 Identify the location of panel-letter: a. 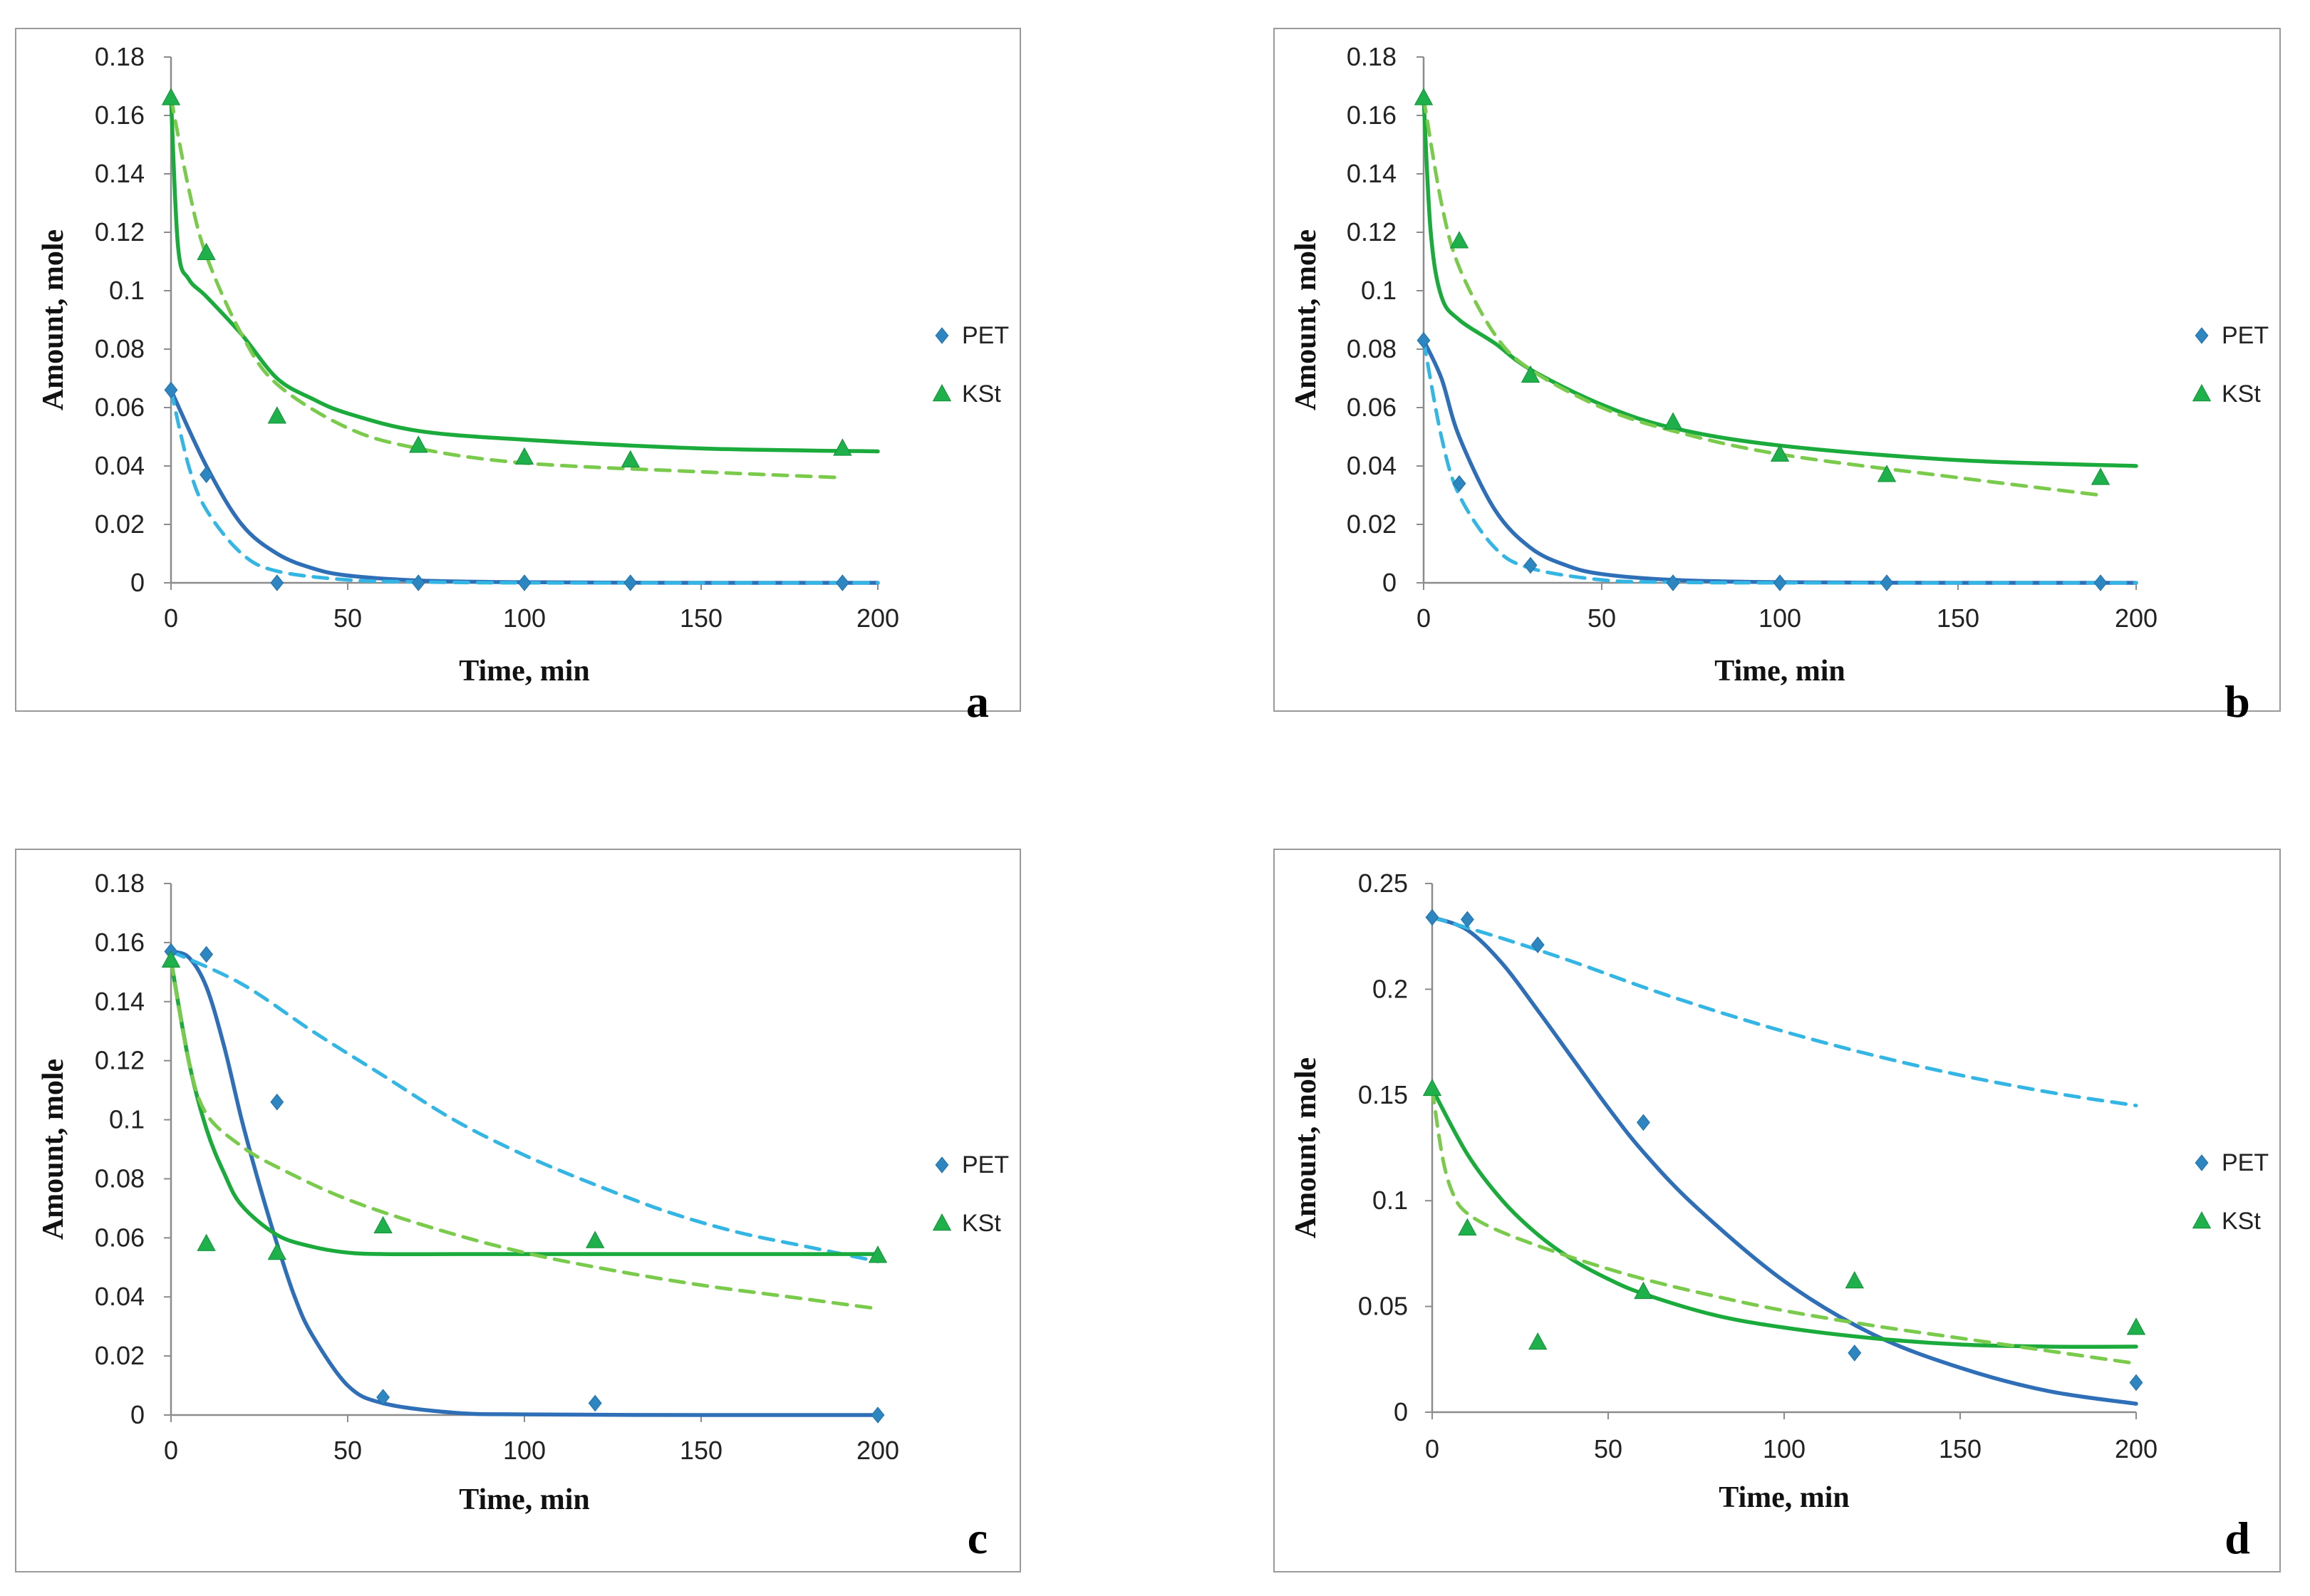
(977, 701).